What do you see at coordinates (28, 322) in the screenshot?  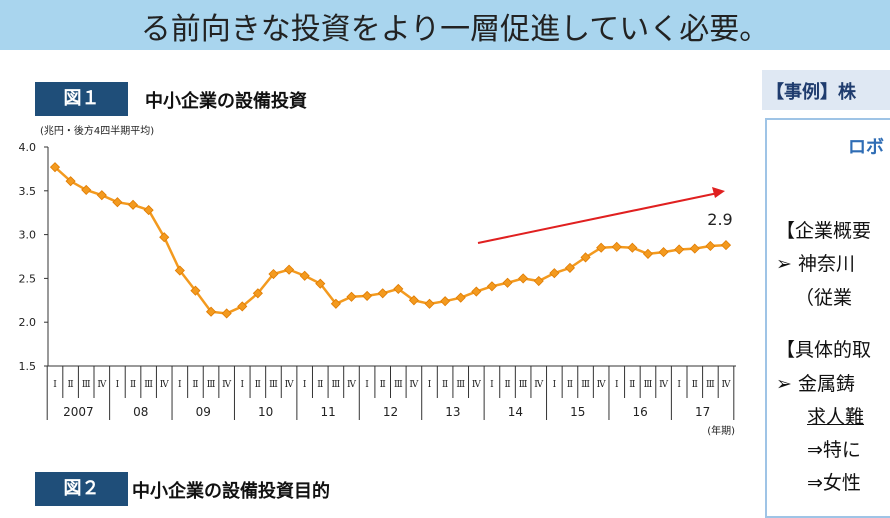 I see `y-tick-label: 2.0` at bounding box center [28, 322].